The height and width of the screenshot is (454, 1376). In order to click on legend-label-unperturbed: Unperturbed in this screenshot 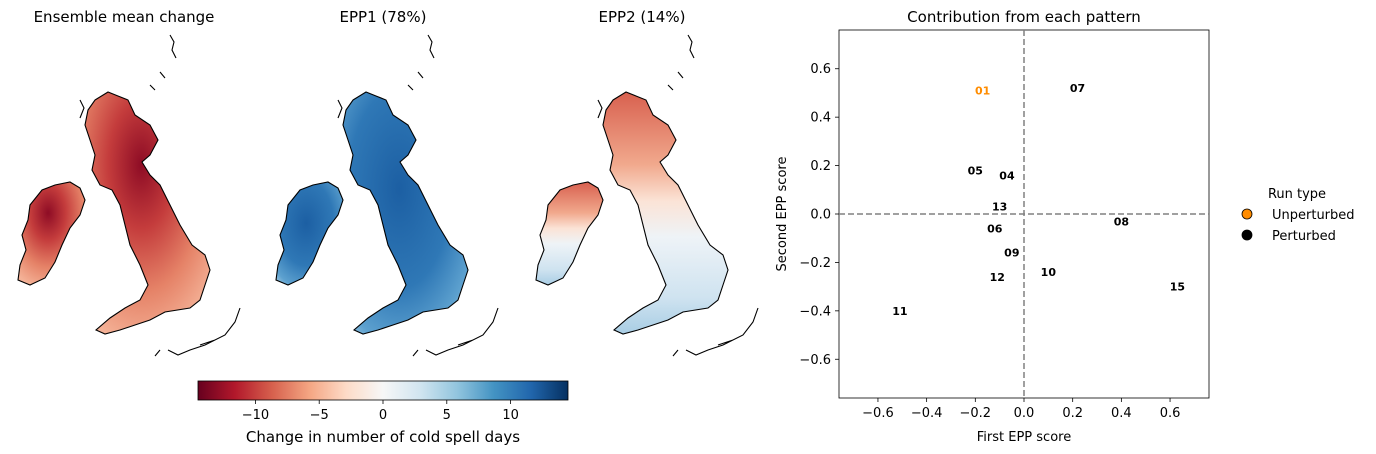, I will do `click(1313, 215)`.